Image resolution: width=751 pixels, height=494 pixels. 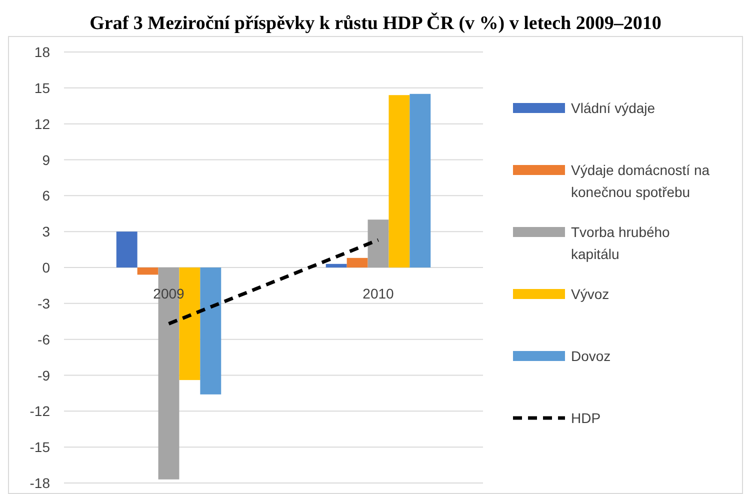 I want to click on y-tick-label: 3, so click(x=46, y=232).